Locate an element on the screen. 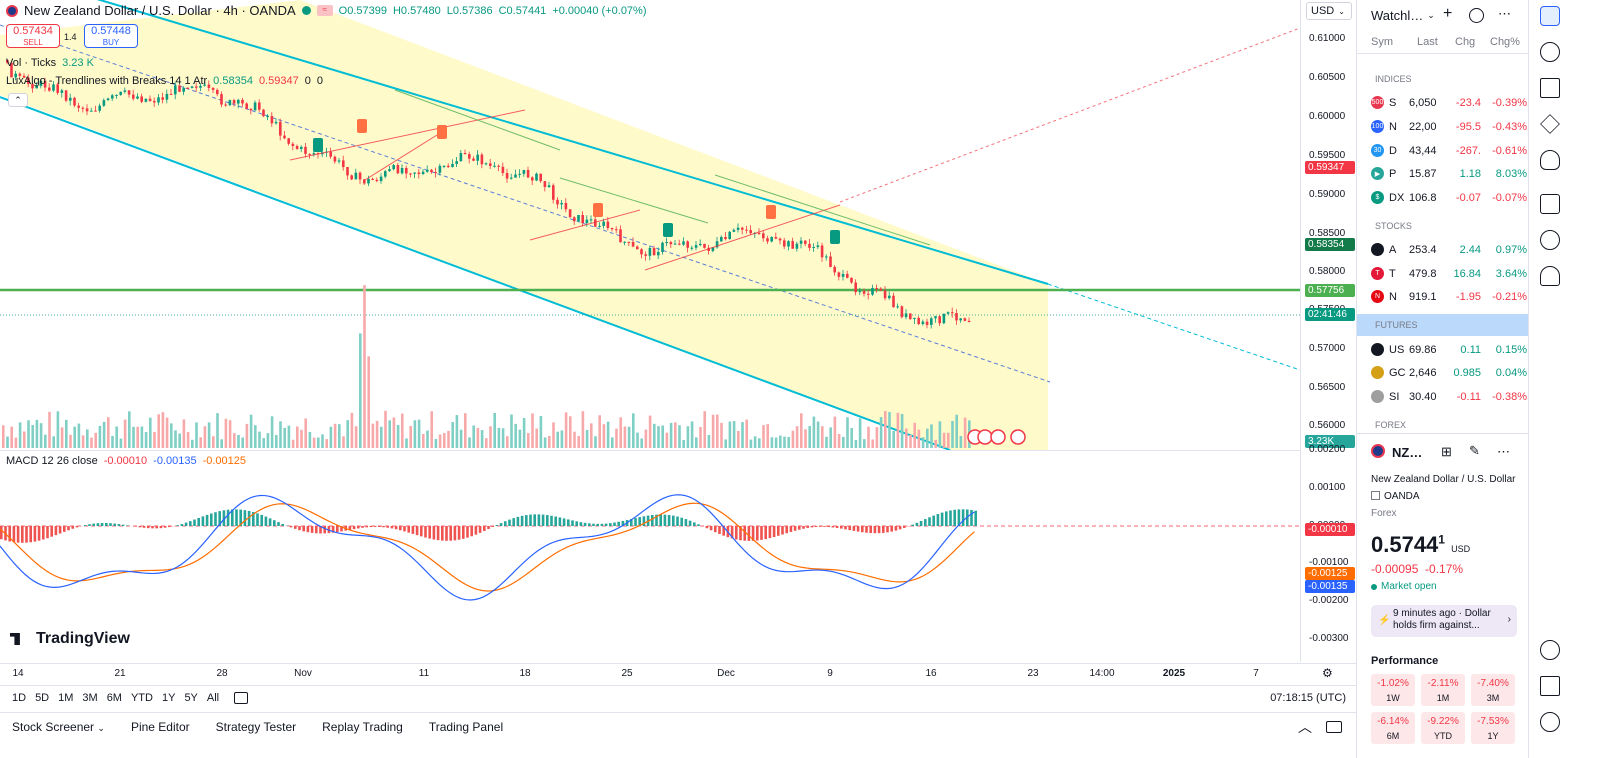  watchlist-icon is located at coordinates (1550, 16).